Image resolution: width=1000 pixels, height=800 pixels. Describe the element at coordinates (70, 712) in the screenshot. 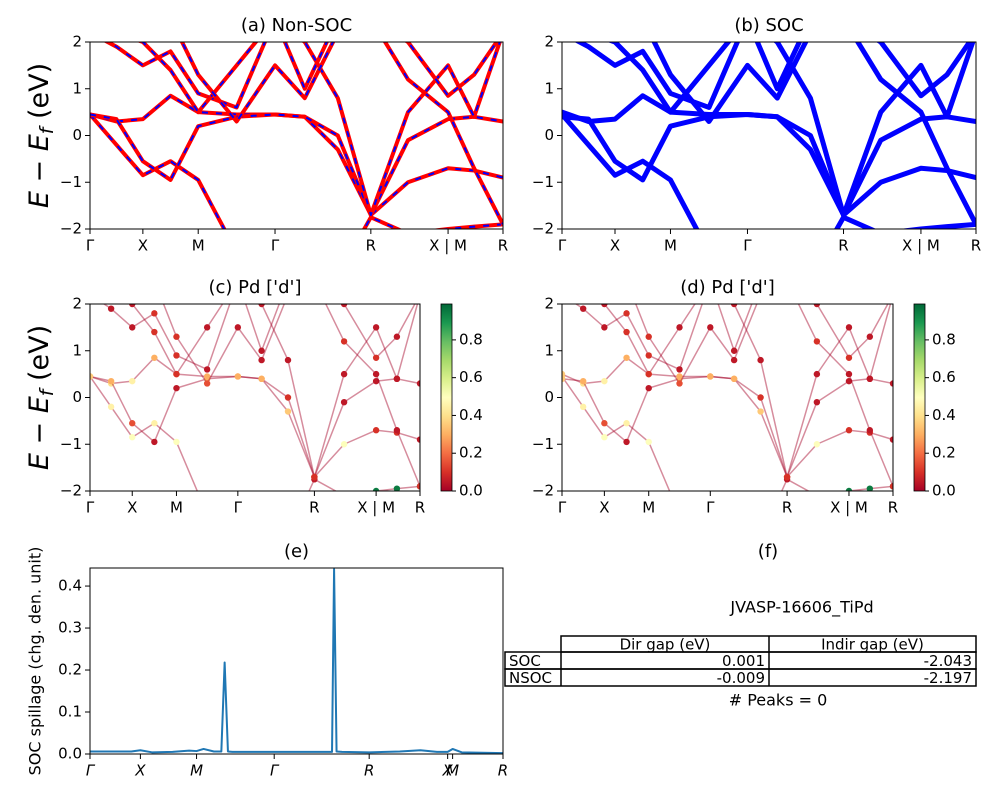

I see `y-tick-label: 0.1` at that location.